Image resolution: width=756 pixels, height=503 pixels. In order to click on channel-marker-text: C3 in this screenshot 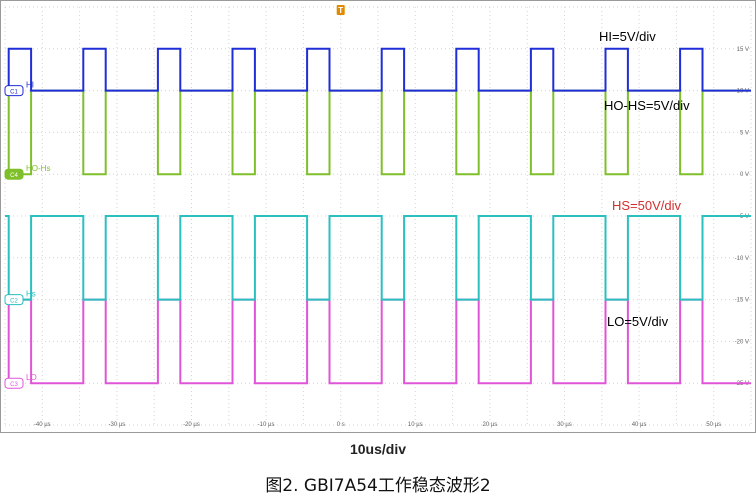, I will do `click(14, 385)`.